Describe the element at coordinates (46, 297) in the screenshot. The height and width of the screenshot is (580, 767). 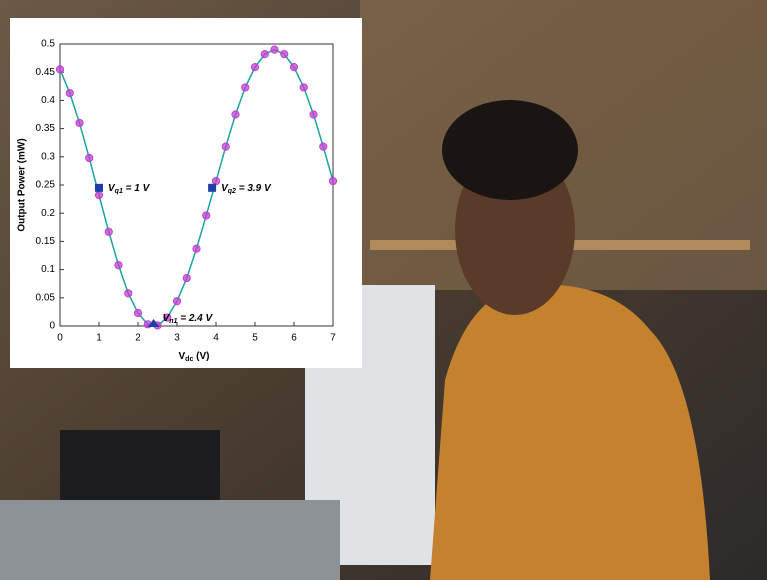
I see `y-tick-label: 0.05` at that location.